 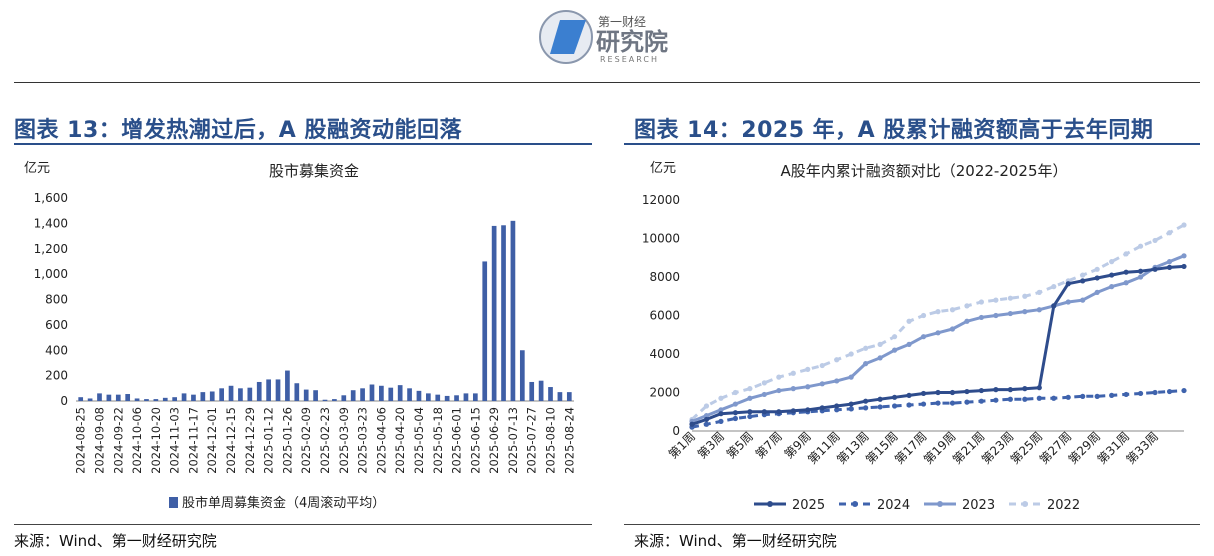 What do you see at coordinates (303, 144) in the screenshot?
I see `figure-13-title-rule` at bounding box center [303, 144].